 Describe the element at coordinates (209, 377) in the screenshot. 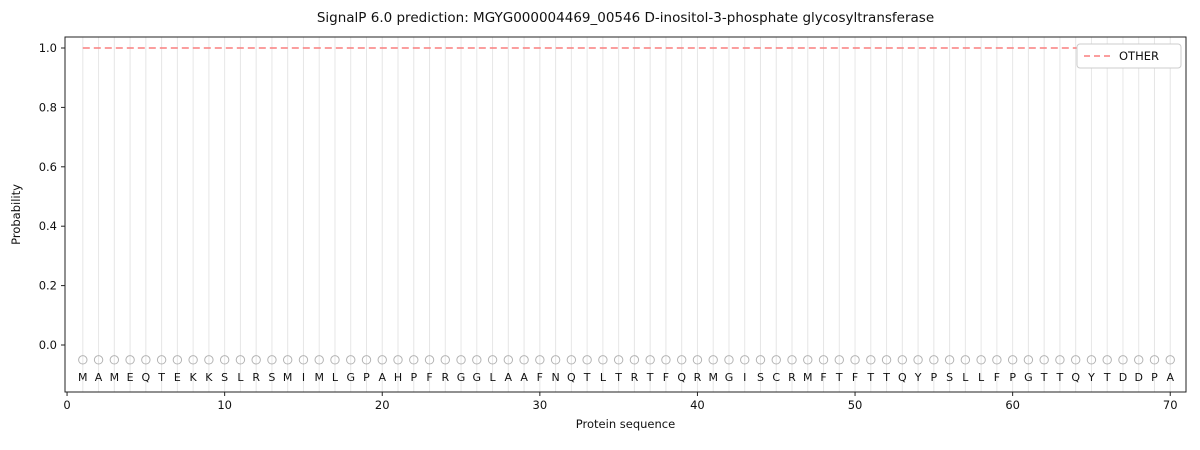

I see `residue-letter: K` at that location.